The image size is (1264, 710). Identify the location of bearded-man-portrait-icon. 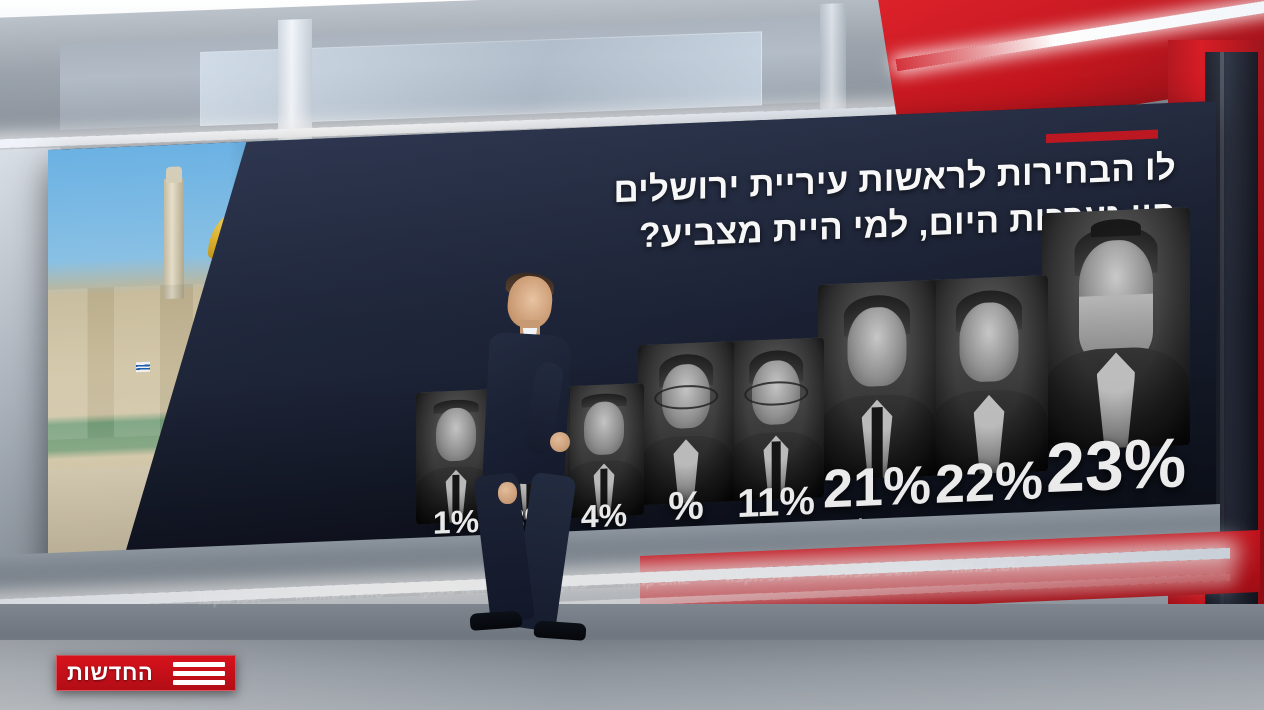
(1116, 328).